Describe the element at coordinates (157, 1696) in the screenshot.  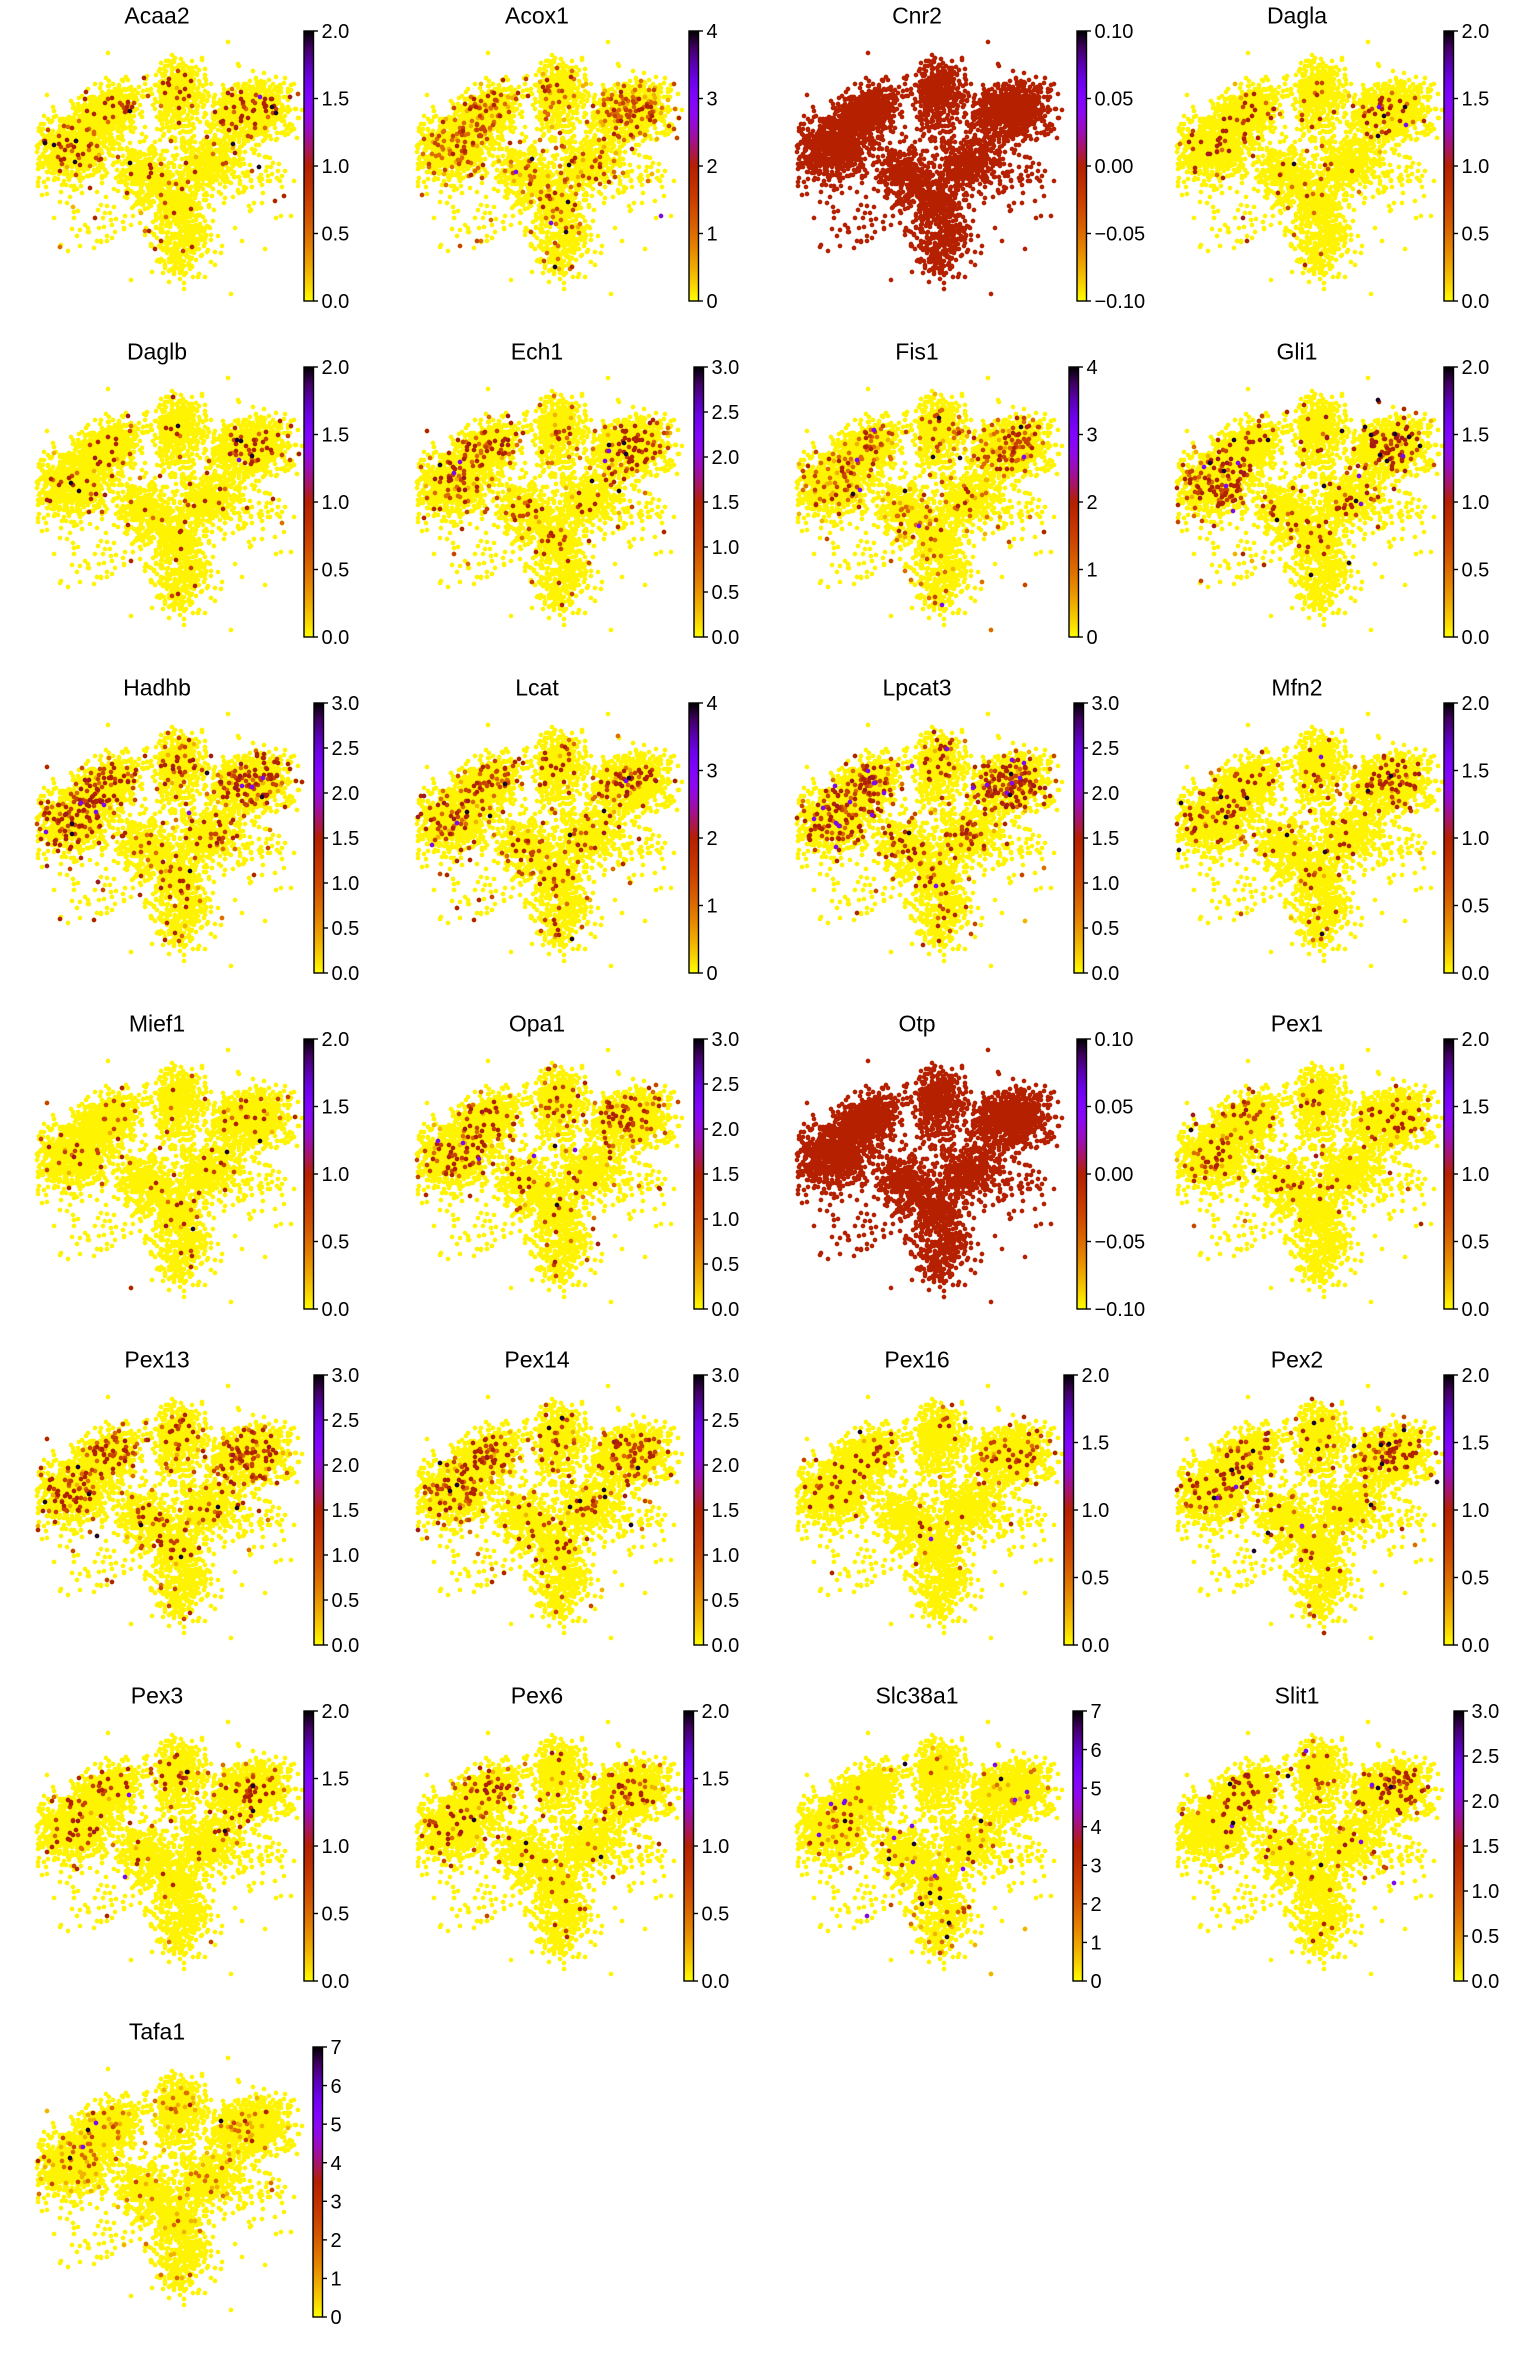
I see `svg-text: Pex3` at that location.